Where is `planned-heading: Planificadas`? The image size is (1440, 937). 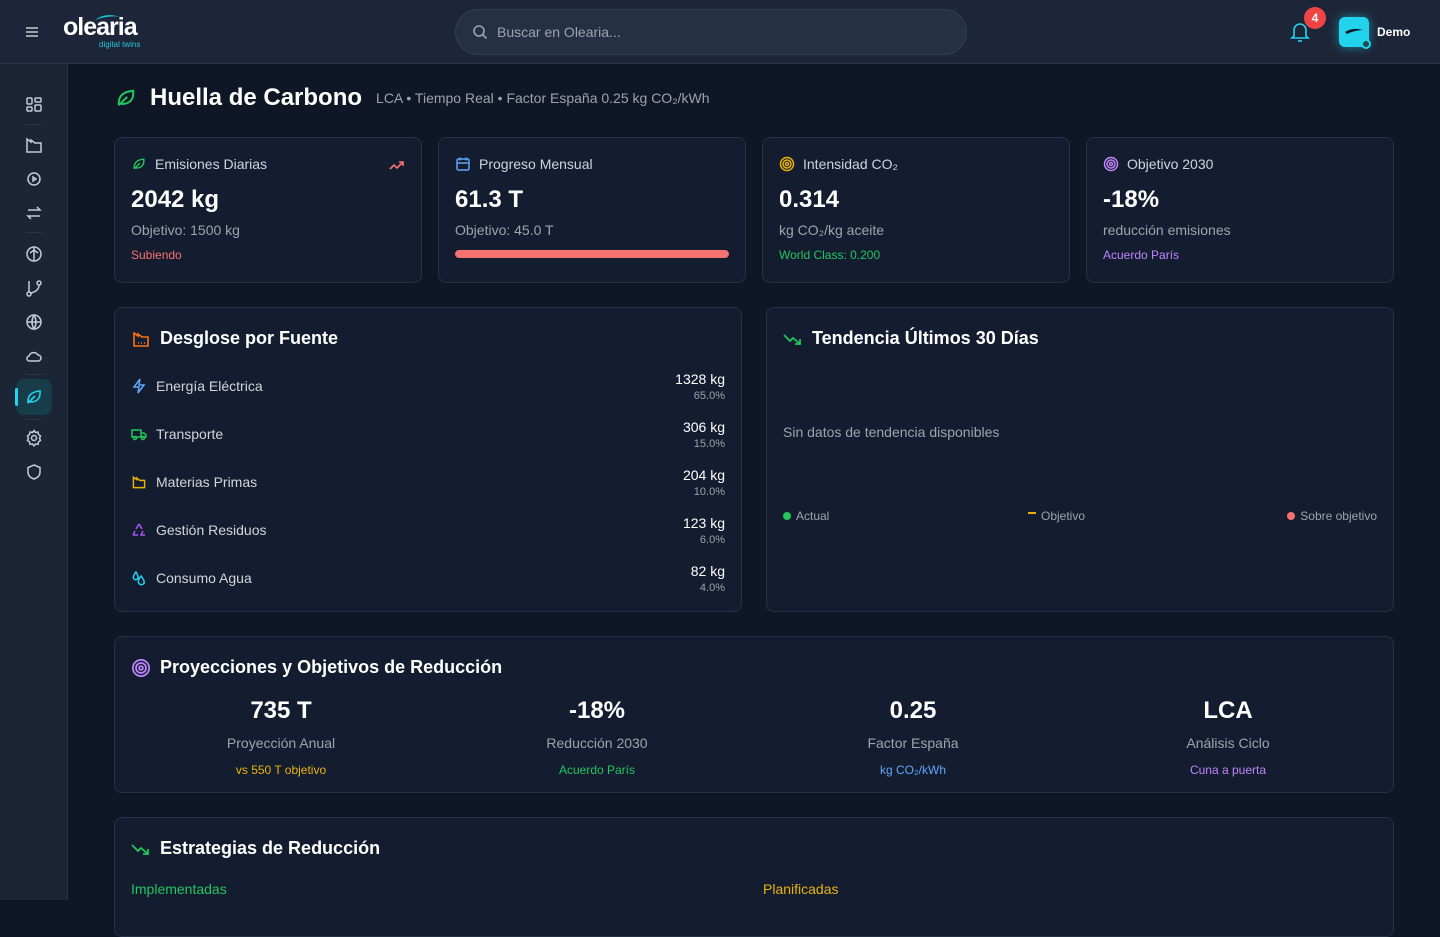 planned-heading: Planificadas is located at coordinates (801, 889).